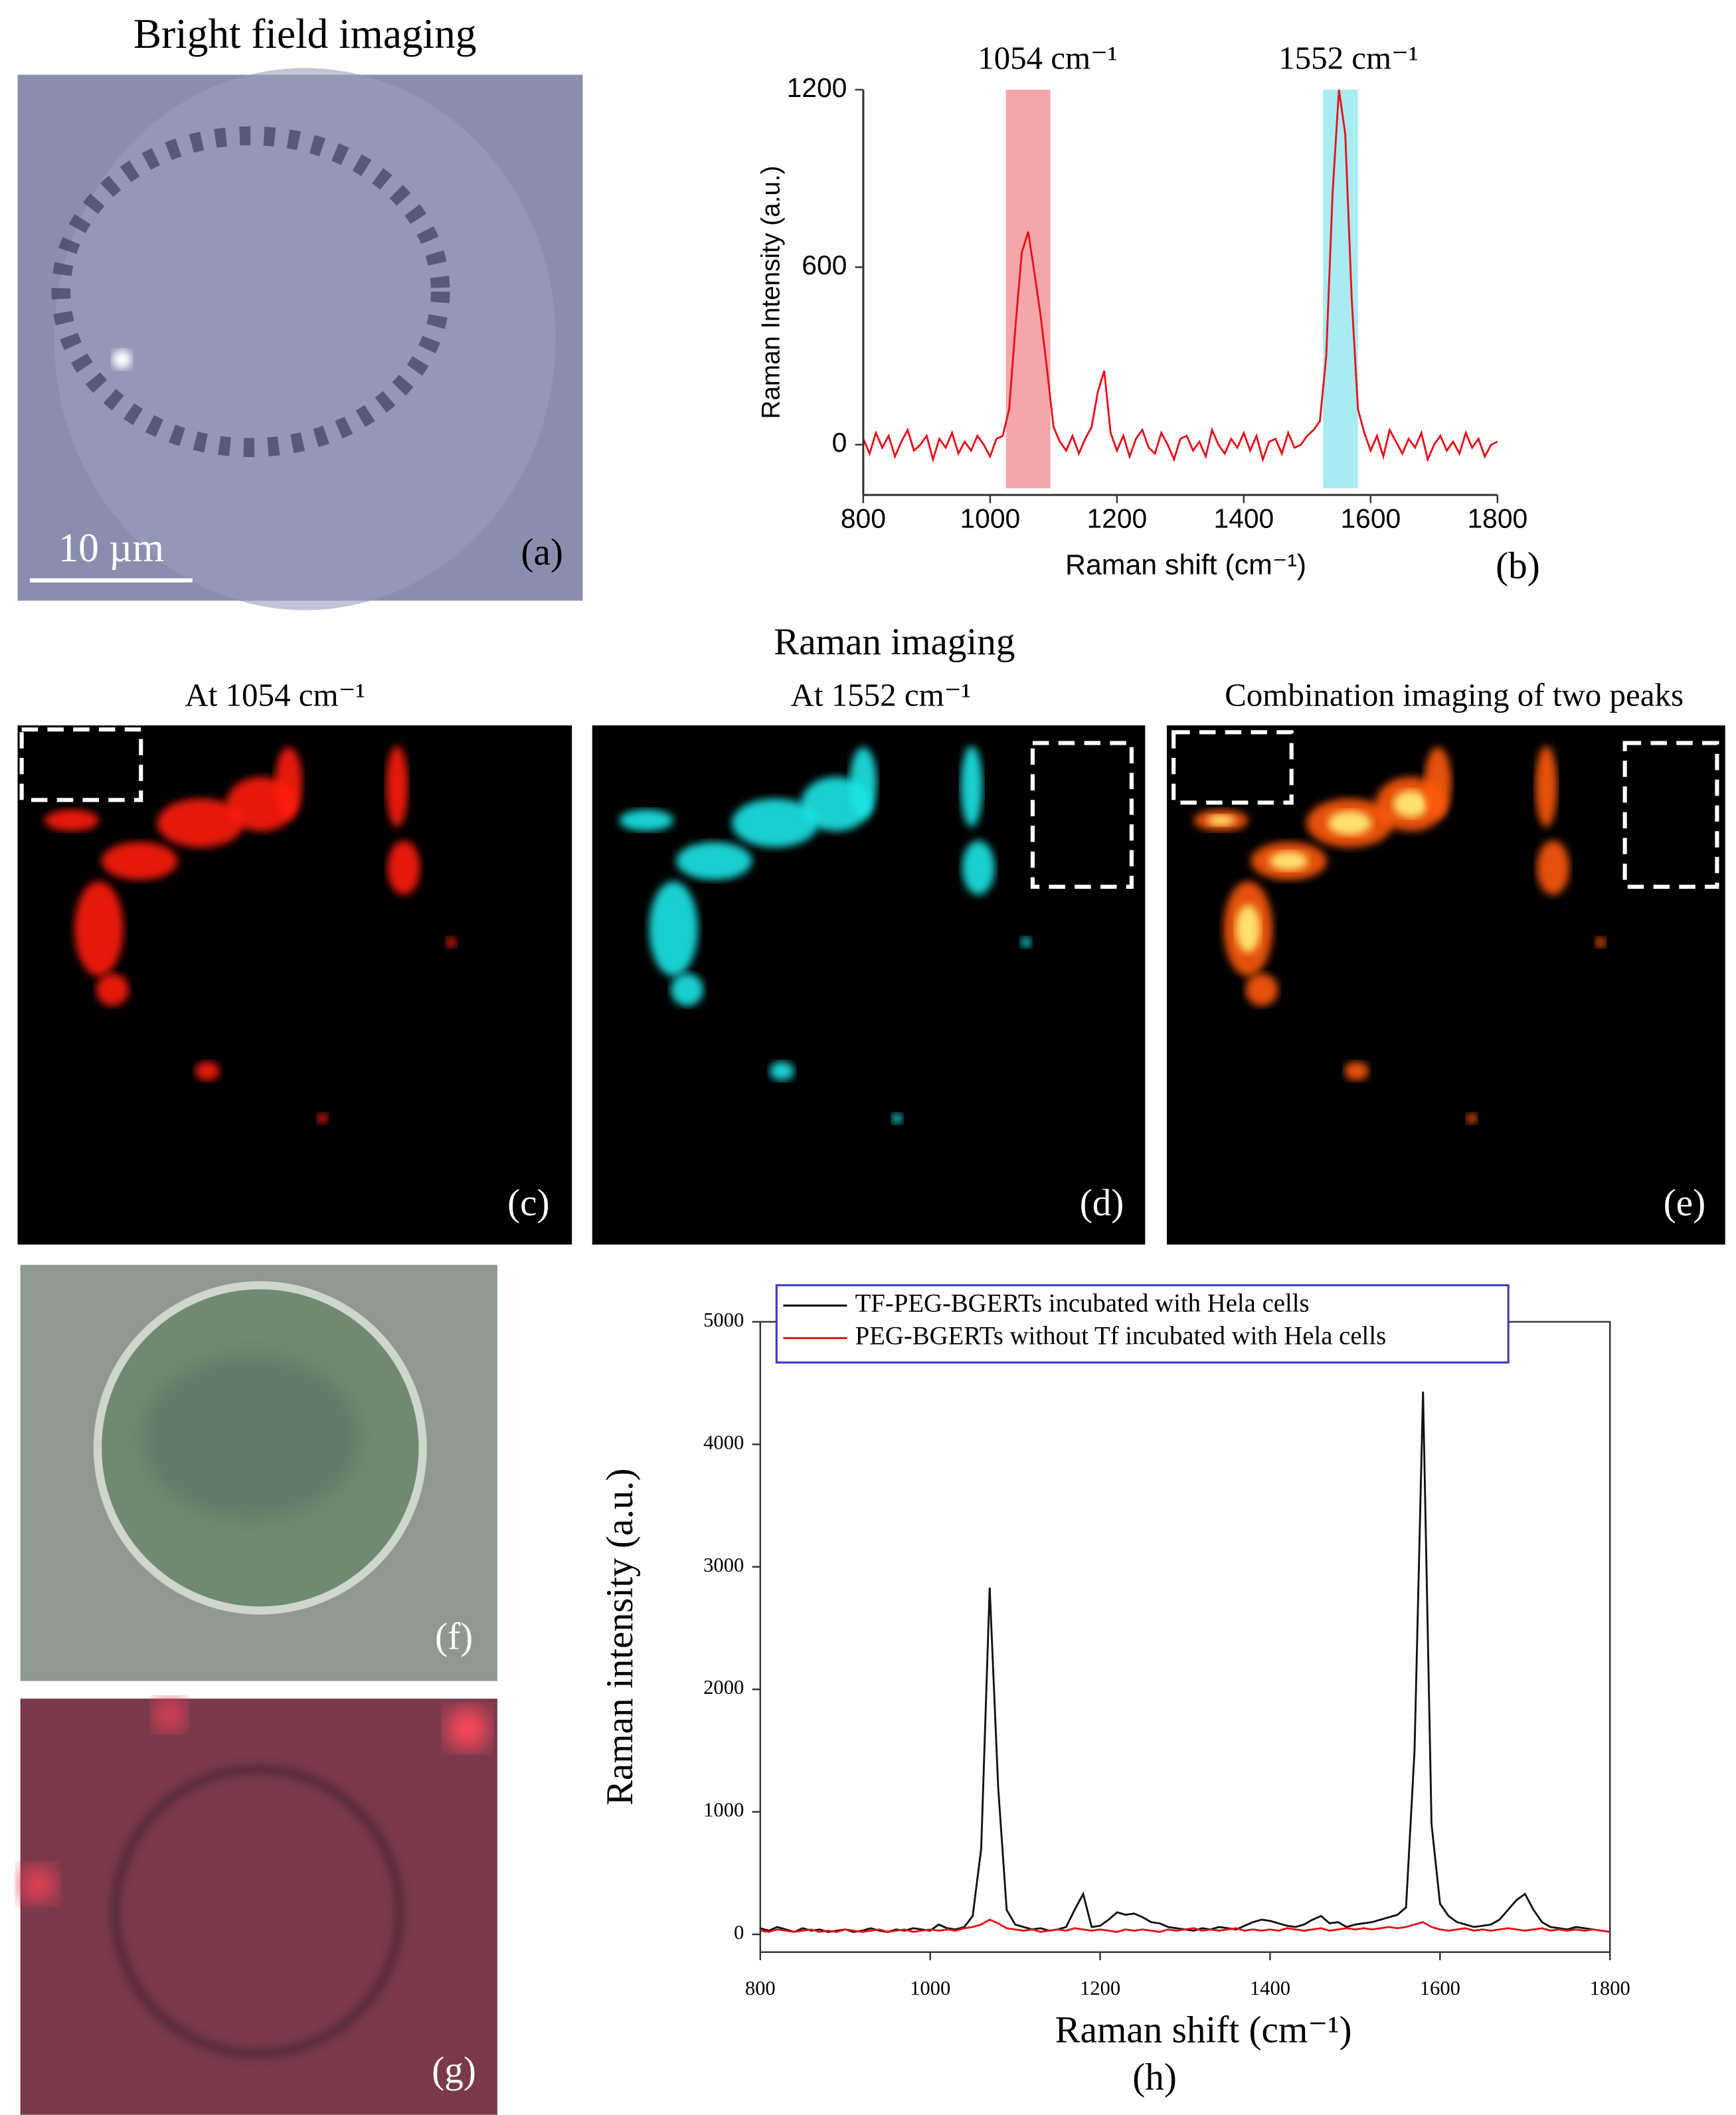 The height and width of the screenshot is (2115, 1736). I want to click on panel-label: (g), so click(454, 2071).